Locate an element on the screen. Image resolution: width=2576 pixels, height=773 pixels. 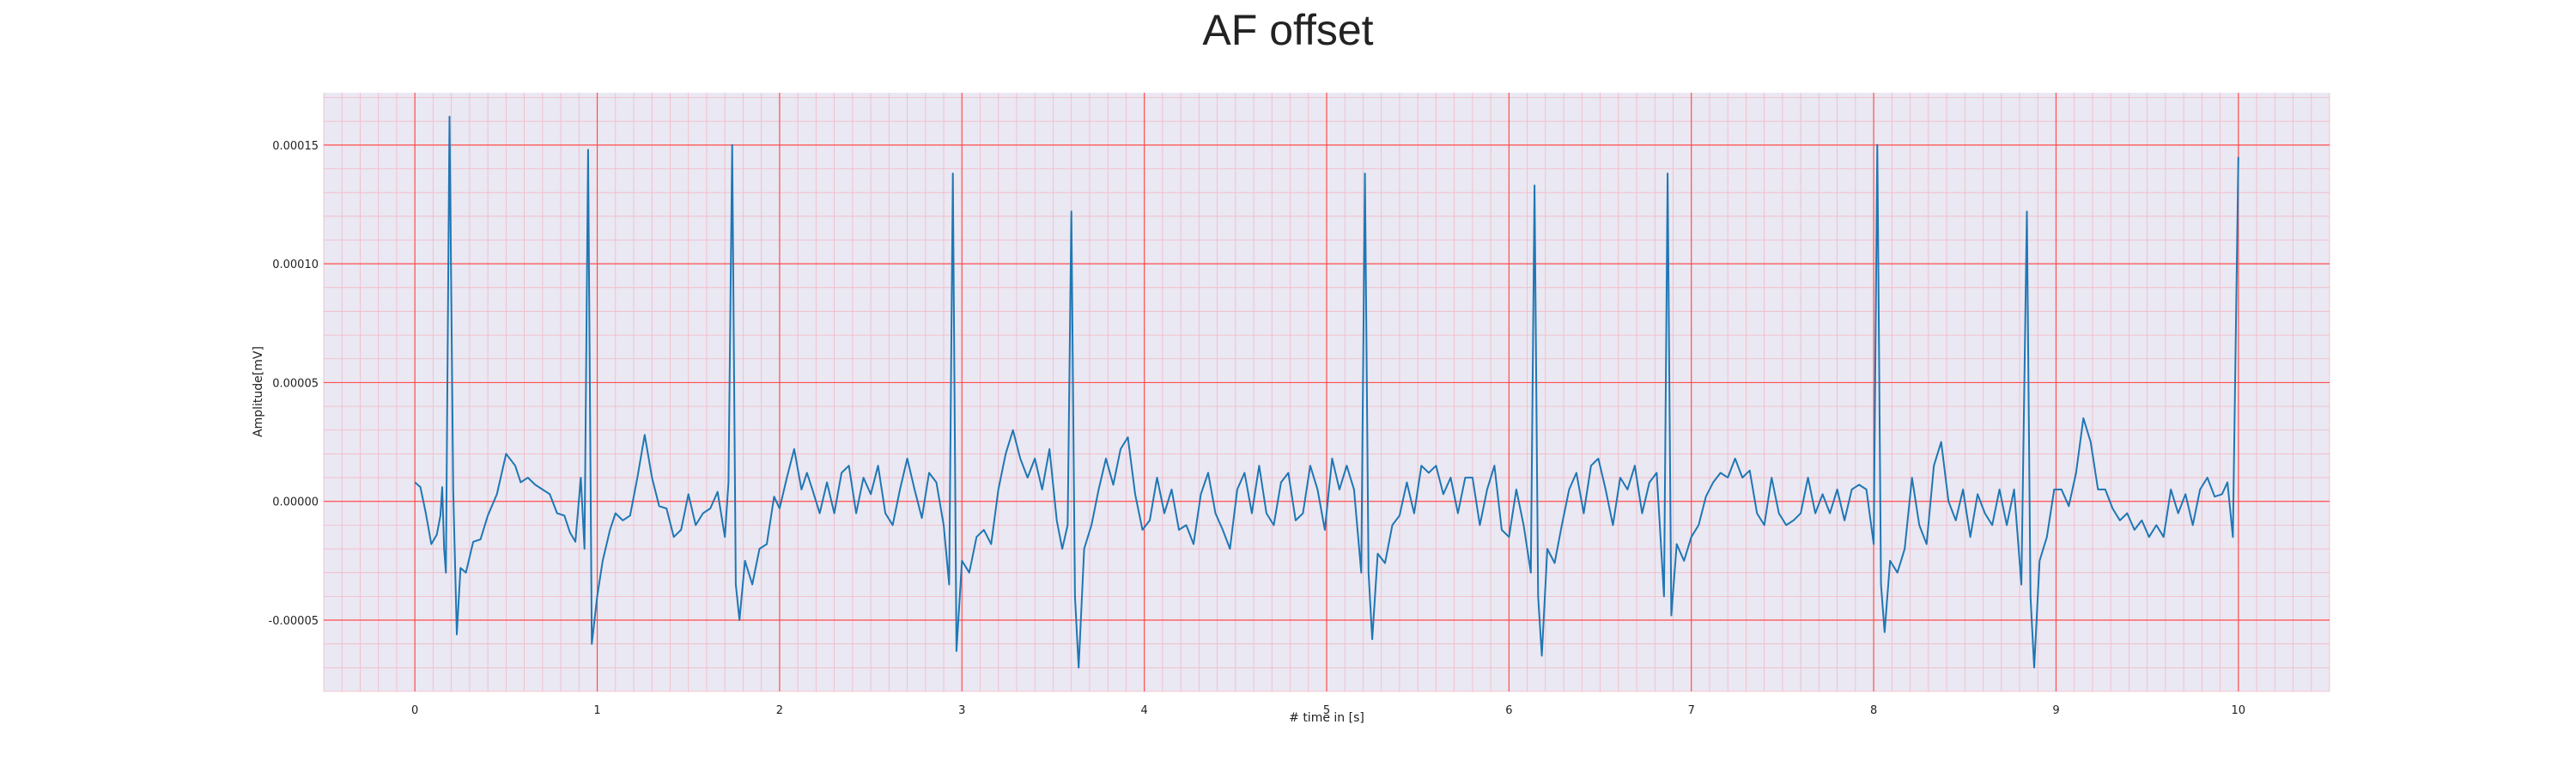
x-tick-label: 5 is located at coordinates (1327, 710).